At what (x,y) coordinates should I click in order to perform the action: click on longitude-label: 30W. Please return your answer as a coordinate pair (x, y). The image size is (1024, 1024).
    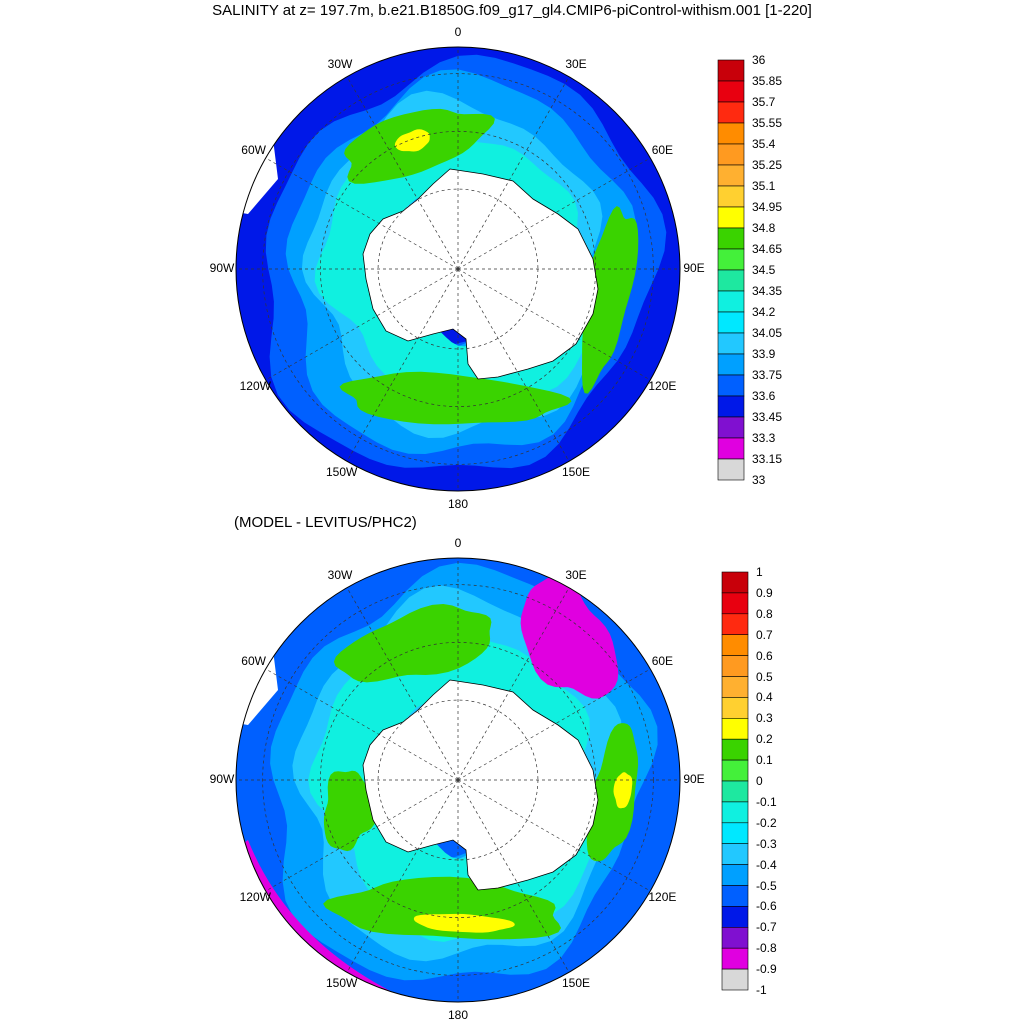
    Looking at the image, I should click on (340, 574).